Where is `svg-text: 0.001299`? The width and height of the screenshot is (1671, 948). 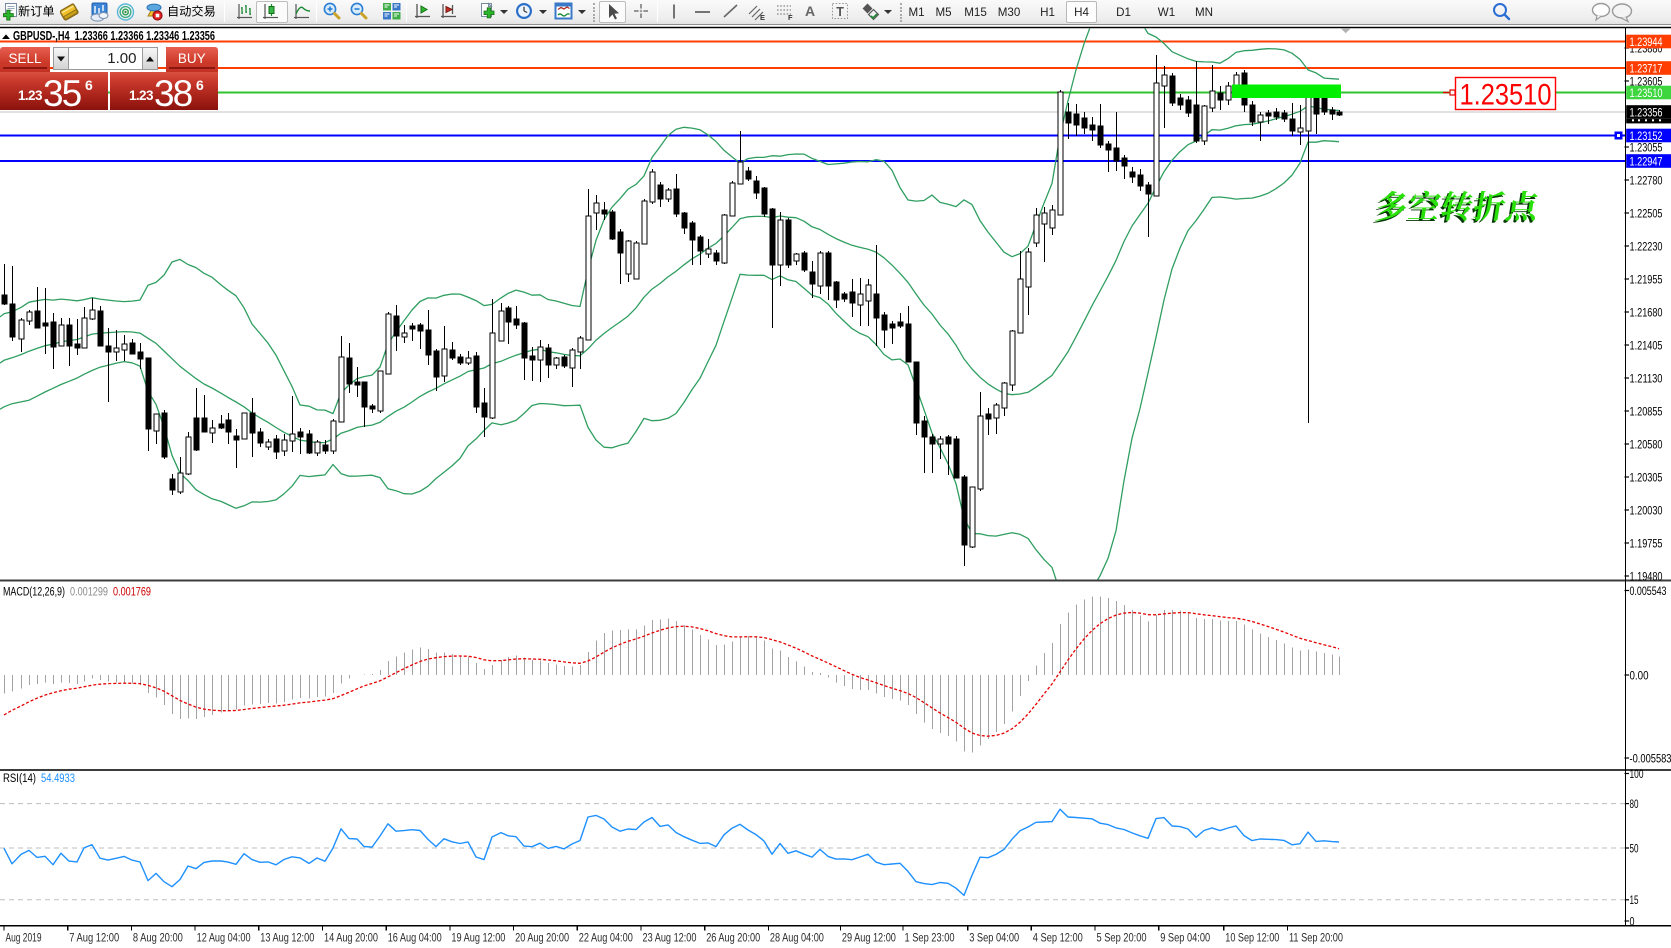 svg-text: 0.001299 is located at coordinates (89, 592).